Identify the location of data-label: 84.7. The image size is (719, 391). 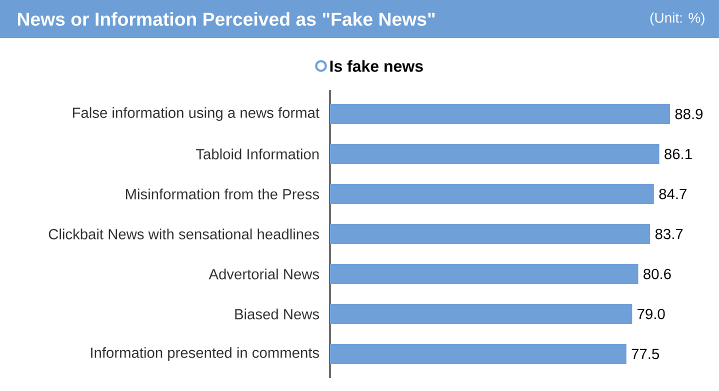
(672, 194).